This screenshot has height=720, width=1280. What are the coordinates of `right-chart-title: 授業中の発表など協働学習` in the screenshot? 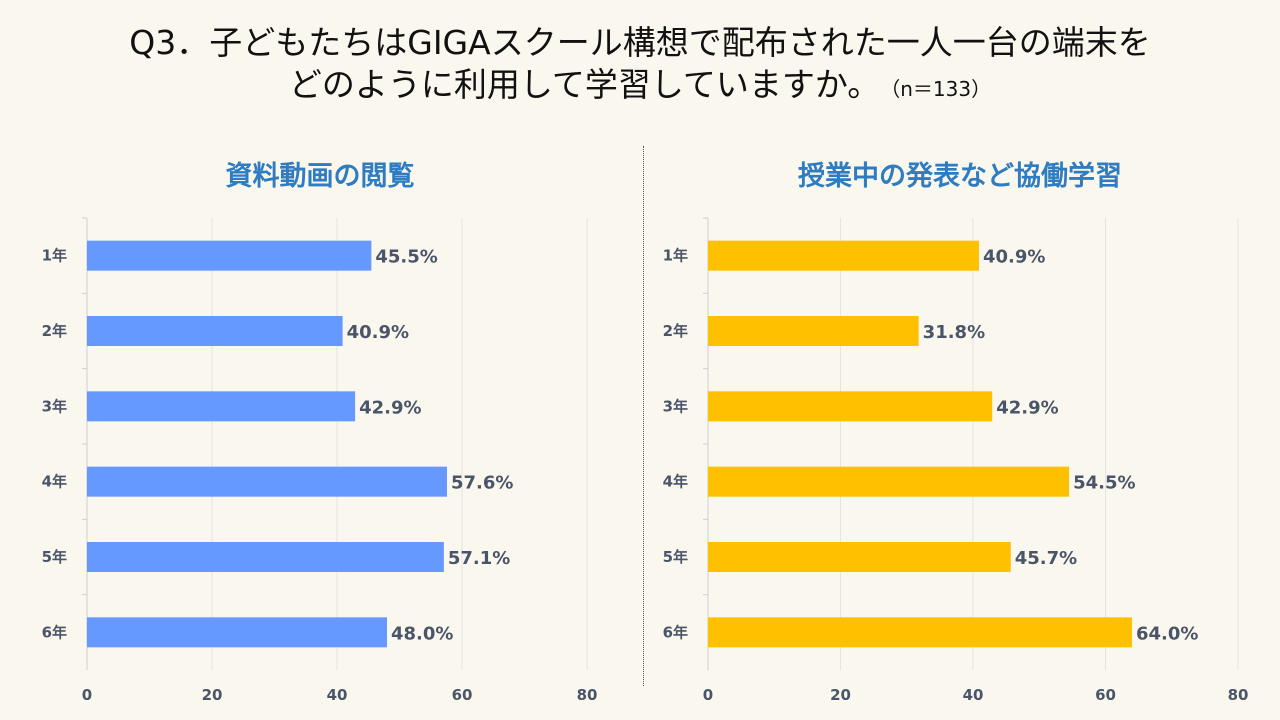 It's located at (960, 176).